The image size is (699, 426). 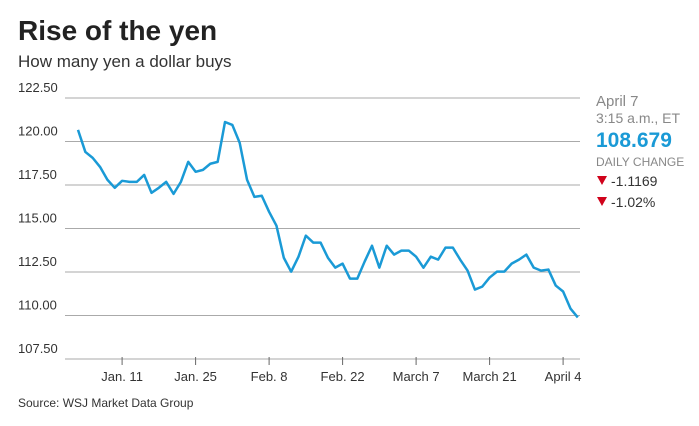 What do you see at coordinates (563, 376) in the screenshot?
I see `x-tick-label: April 4` at bounding box center [563, 376].